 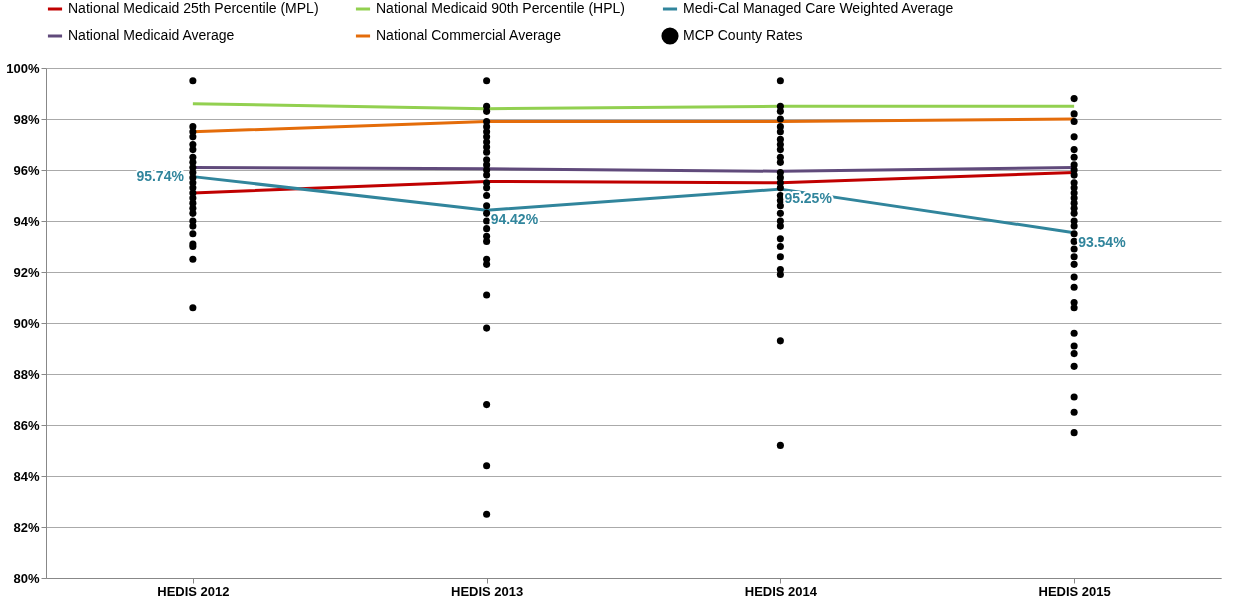 What do you see at coordinates (26, 578) in the screenshot?
I see `y-tick-label: 80%` at bounding box center [26, 578].